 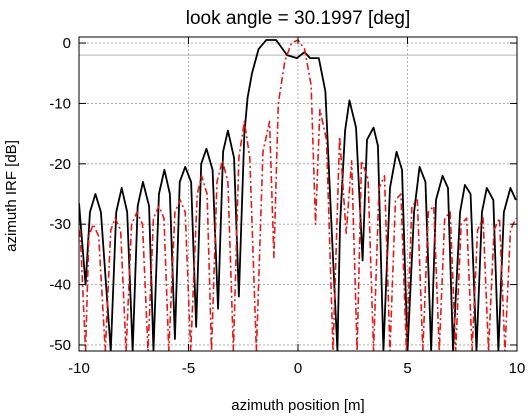 I want to click on x-tick-label-3: 5, so click(x=407, y=368).